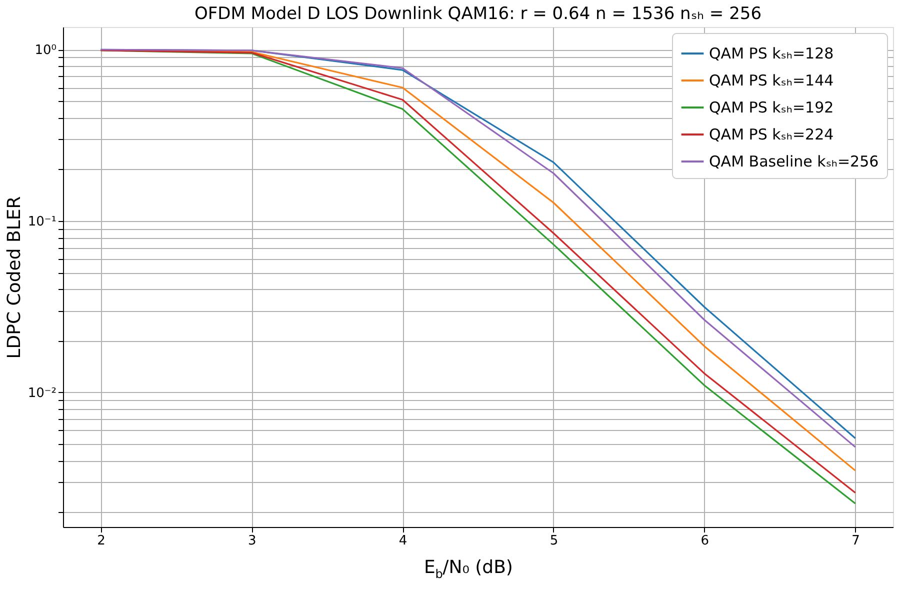 Image resolution: width=919 pixels, height=595 pixels. Describe the element at coordinates (771, 107) in the screenshot. I see `legend-label: QAM PS kₛₕ=192` at that location.